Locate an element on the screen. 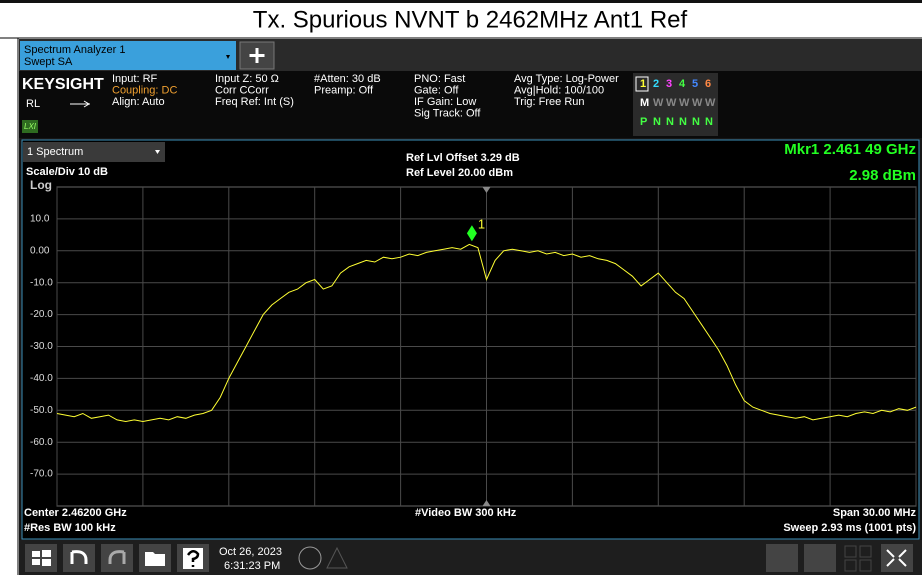 This screenshot has height=575, width=922. redo-button is located at coordinates (117, 558).